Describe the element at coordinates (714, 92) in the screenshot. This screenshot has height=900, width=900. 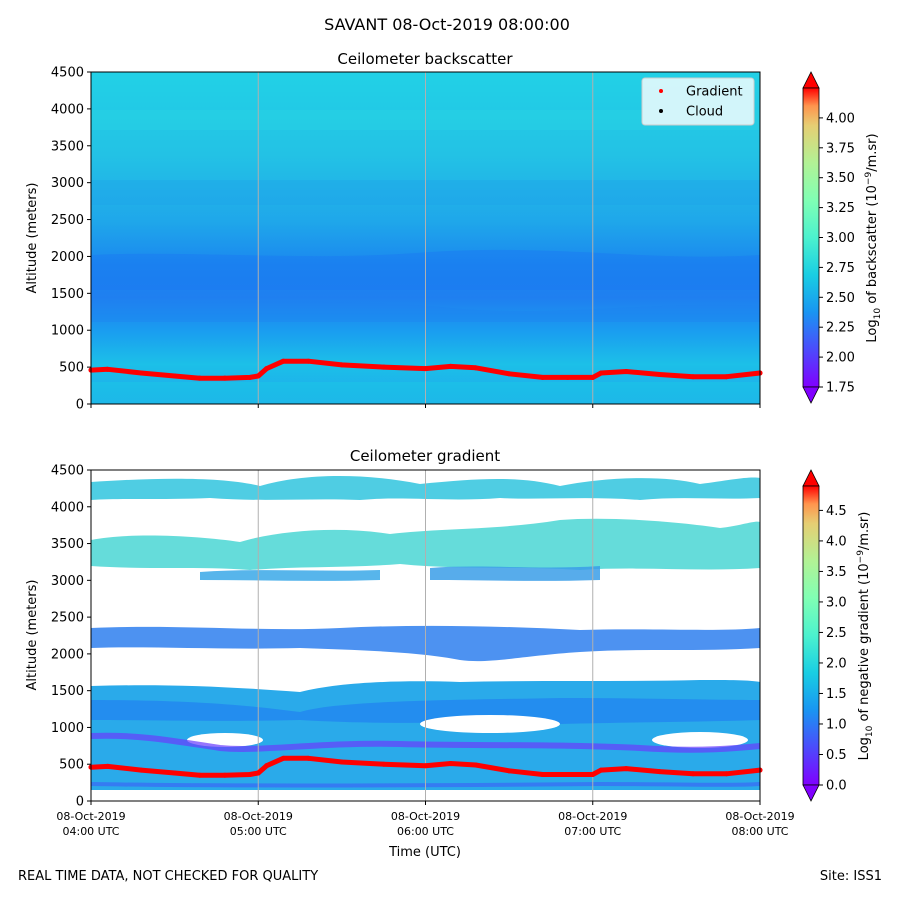
I see `legend-gradient-label: Gradient` at that location.